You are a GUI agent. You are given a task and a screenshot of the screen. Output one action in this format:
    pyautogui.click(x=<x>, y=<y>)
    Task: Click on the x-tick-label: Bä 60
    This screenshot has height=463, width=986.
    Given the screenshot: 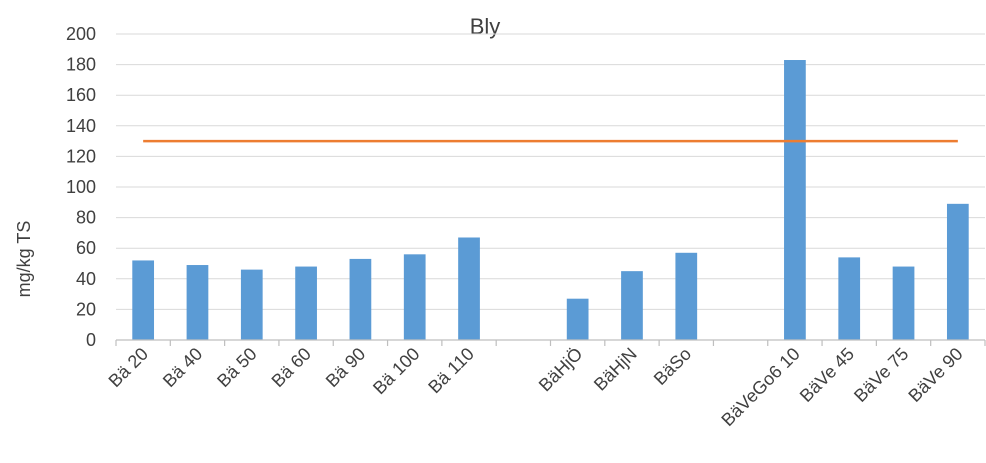 What is the action you would take?
    pyautogui.click(x=291, y=367)
    